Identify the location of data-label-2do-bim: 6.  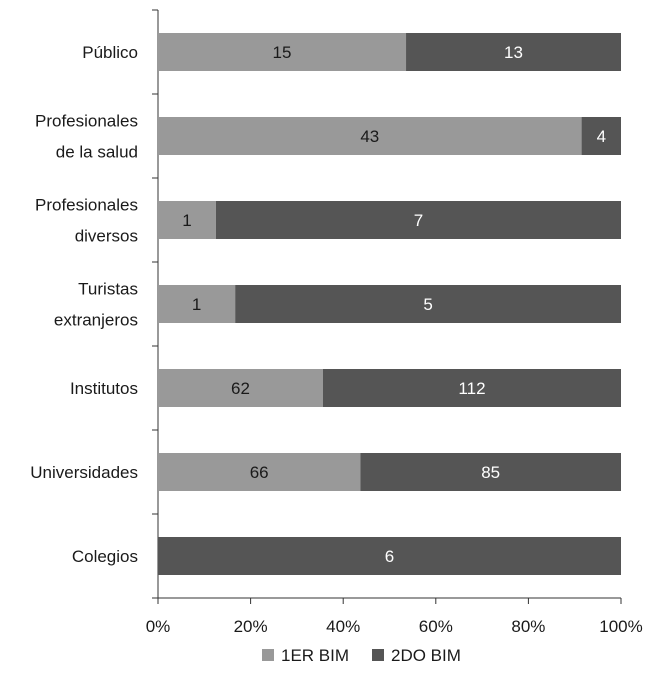
(389, 556).